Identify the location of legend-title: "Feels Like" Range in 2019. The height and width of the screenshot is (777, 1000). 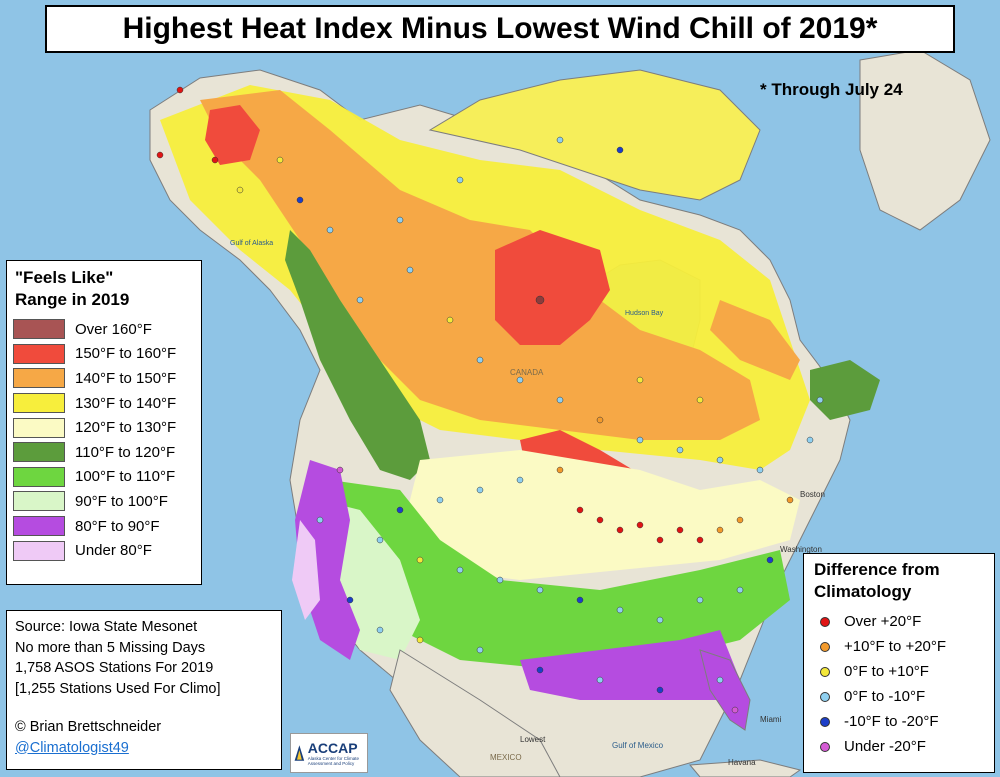
(104, 286).